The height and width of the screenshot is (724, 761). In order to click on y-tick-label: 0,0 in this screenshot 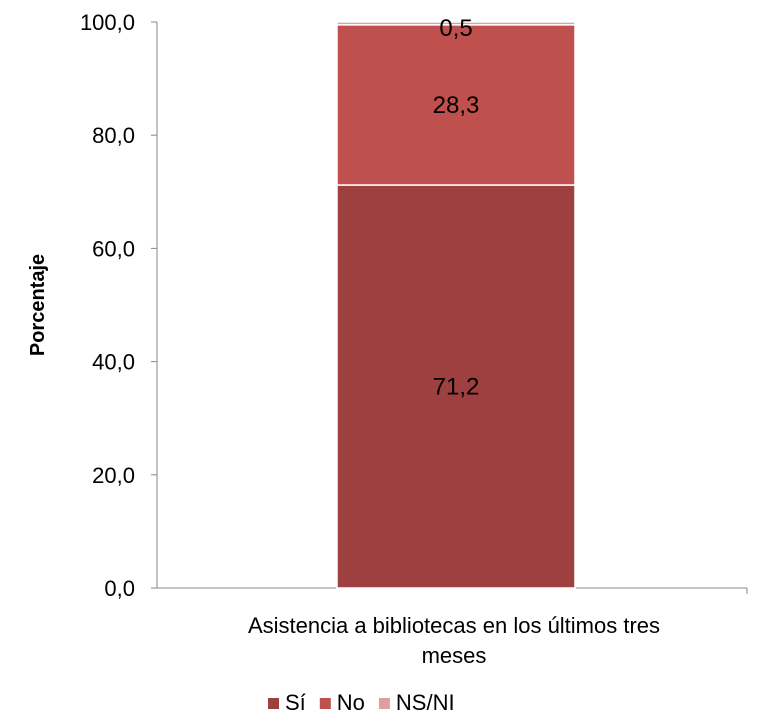, I will do `click(119, 588)`.